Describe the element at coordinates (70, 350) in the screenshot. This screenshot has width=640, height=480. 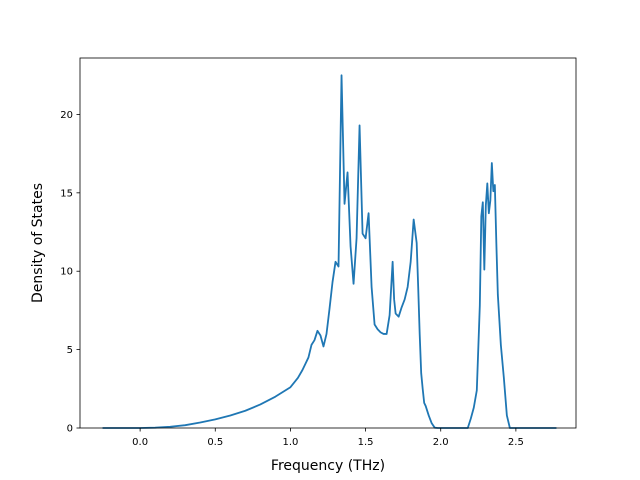
I see `y-tick-label: 5` at that location.